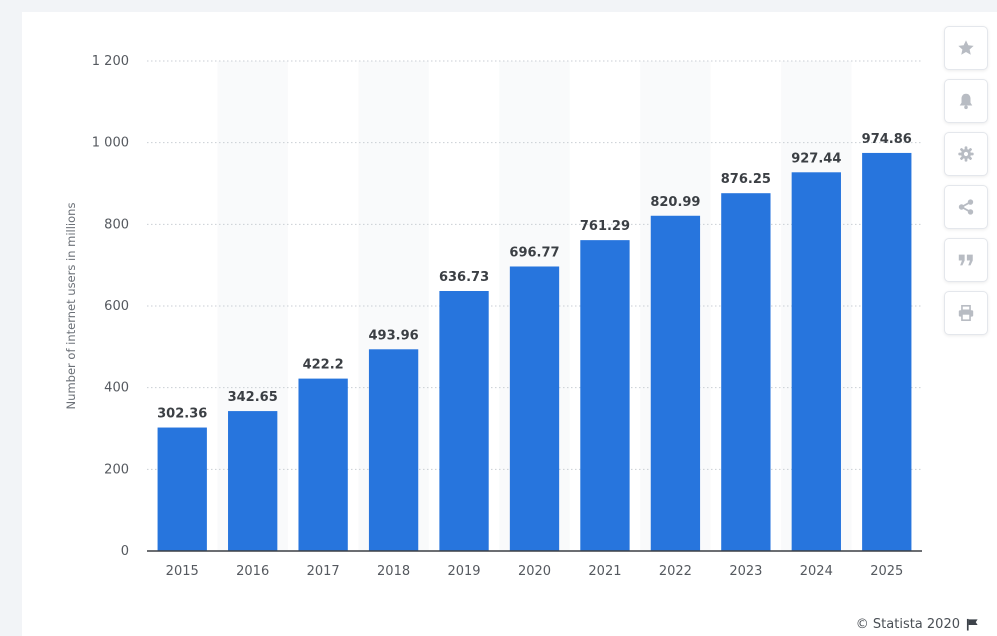 Image resolution: width=997 pixels, height=636 pixels. Describe the element at coordinates (605, 395) in the screenshot. I see `bar-2021` at that location.